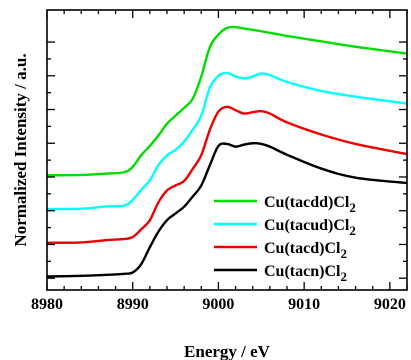  I want to click on x-tick-label: 8980, so click(47, 304).